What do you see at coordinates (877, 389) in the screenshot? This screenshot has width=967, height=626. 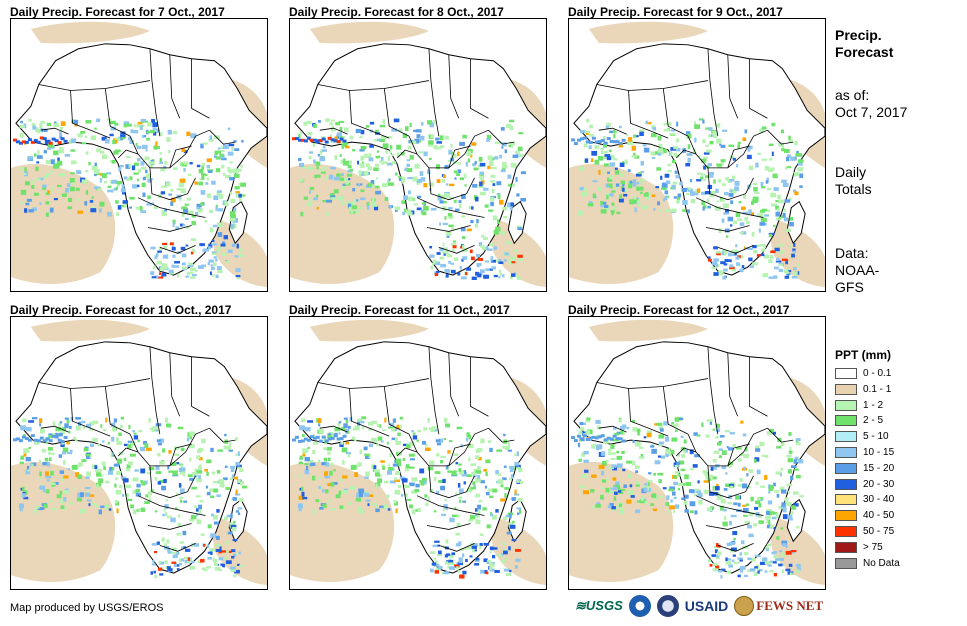 I see `legend-label: 0.1 - 1` at bounding box center [877, 389].